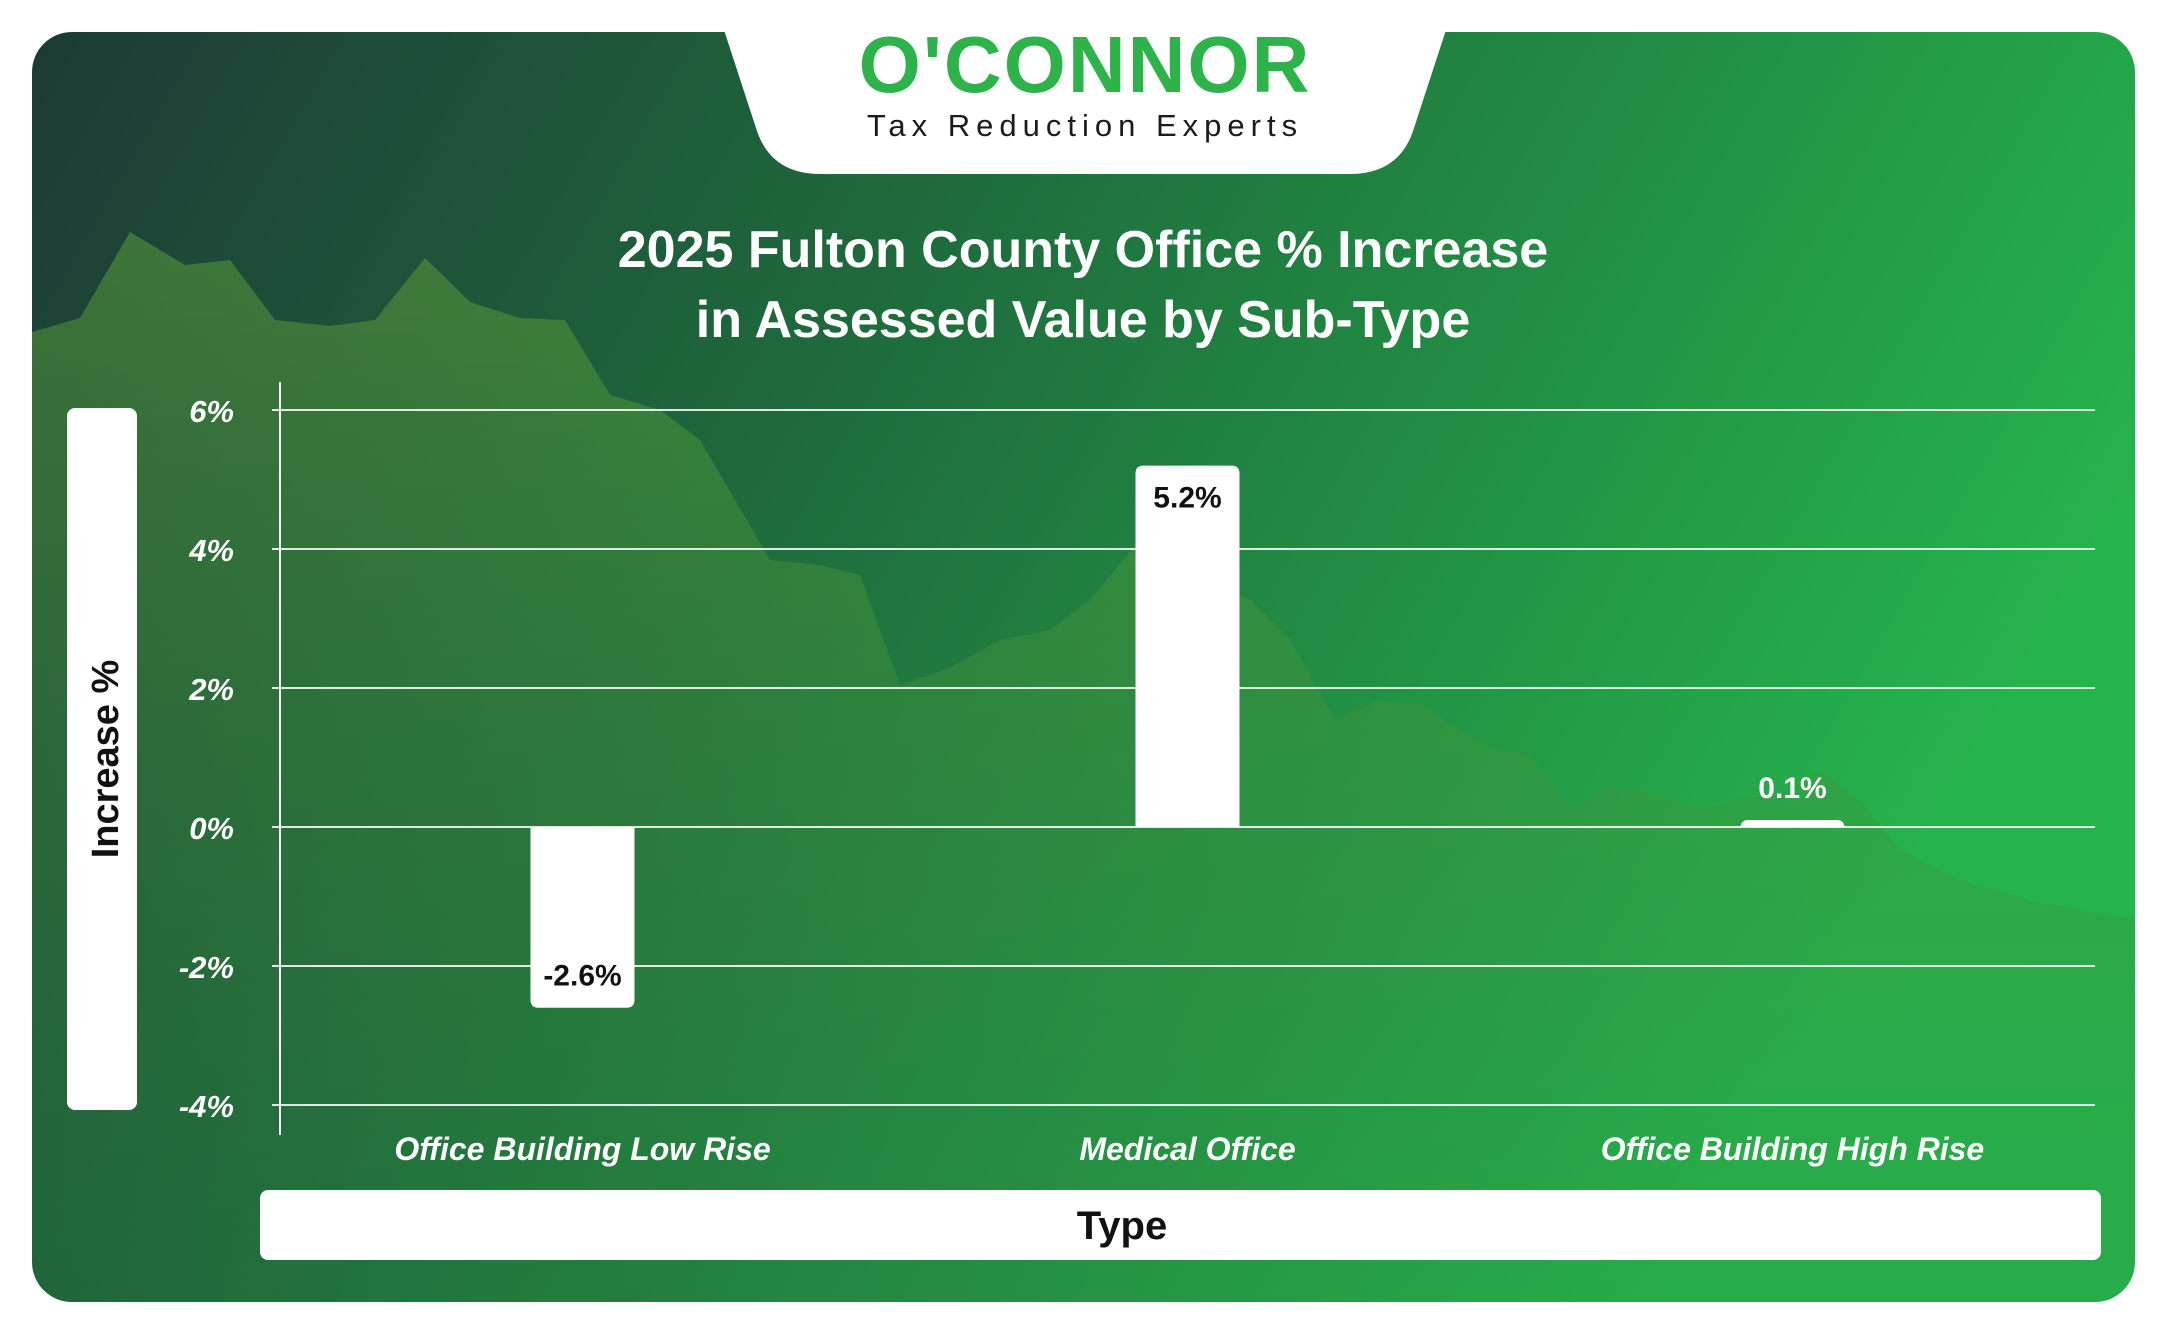  What do you see at coordinates (211, 828) in the screenshot?
I see `y-tick-label: 0%` at bounding box center [211, 828].